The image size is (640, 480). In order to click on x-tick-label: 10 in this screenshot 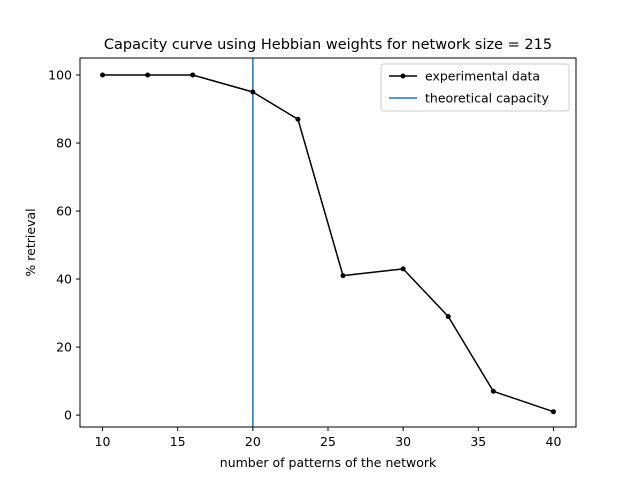, I will do `click(103, 441)`.